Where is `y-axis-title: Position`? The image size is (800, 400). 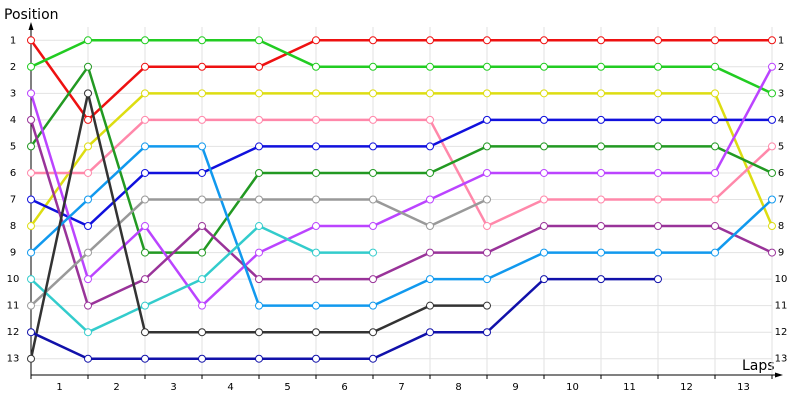 y-axis-title: Position is located at coordinates (31, 15).